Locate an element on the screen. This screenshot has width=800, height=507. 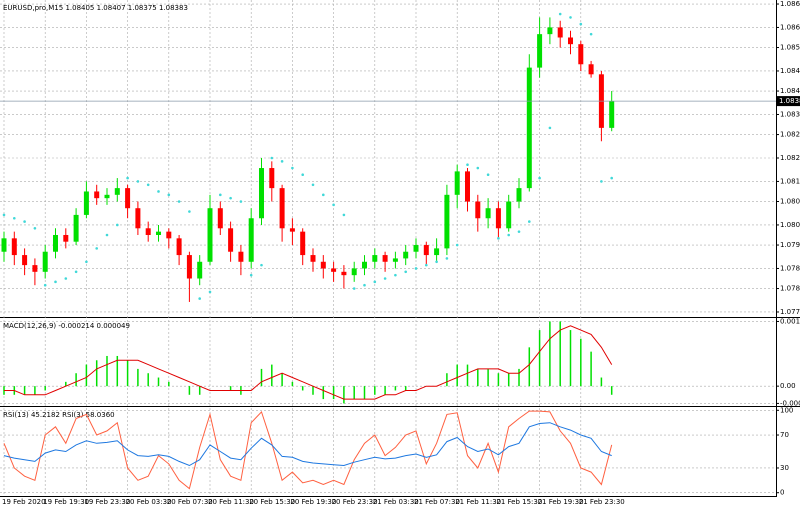
y-tick-label: 1.086 is located at coordinates (790, 27).